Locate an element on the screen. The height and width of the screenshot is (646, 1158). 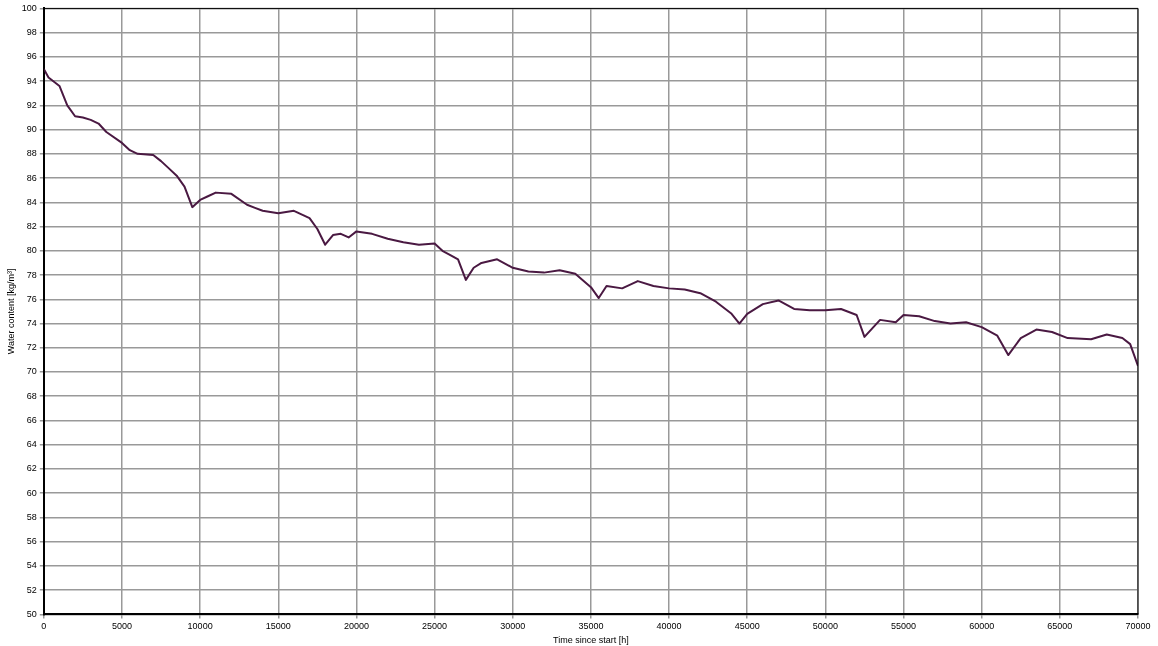
y-tick-label: 88 is located at coordinates (31, 153).